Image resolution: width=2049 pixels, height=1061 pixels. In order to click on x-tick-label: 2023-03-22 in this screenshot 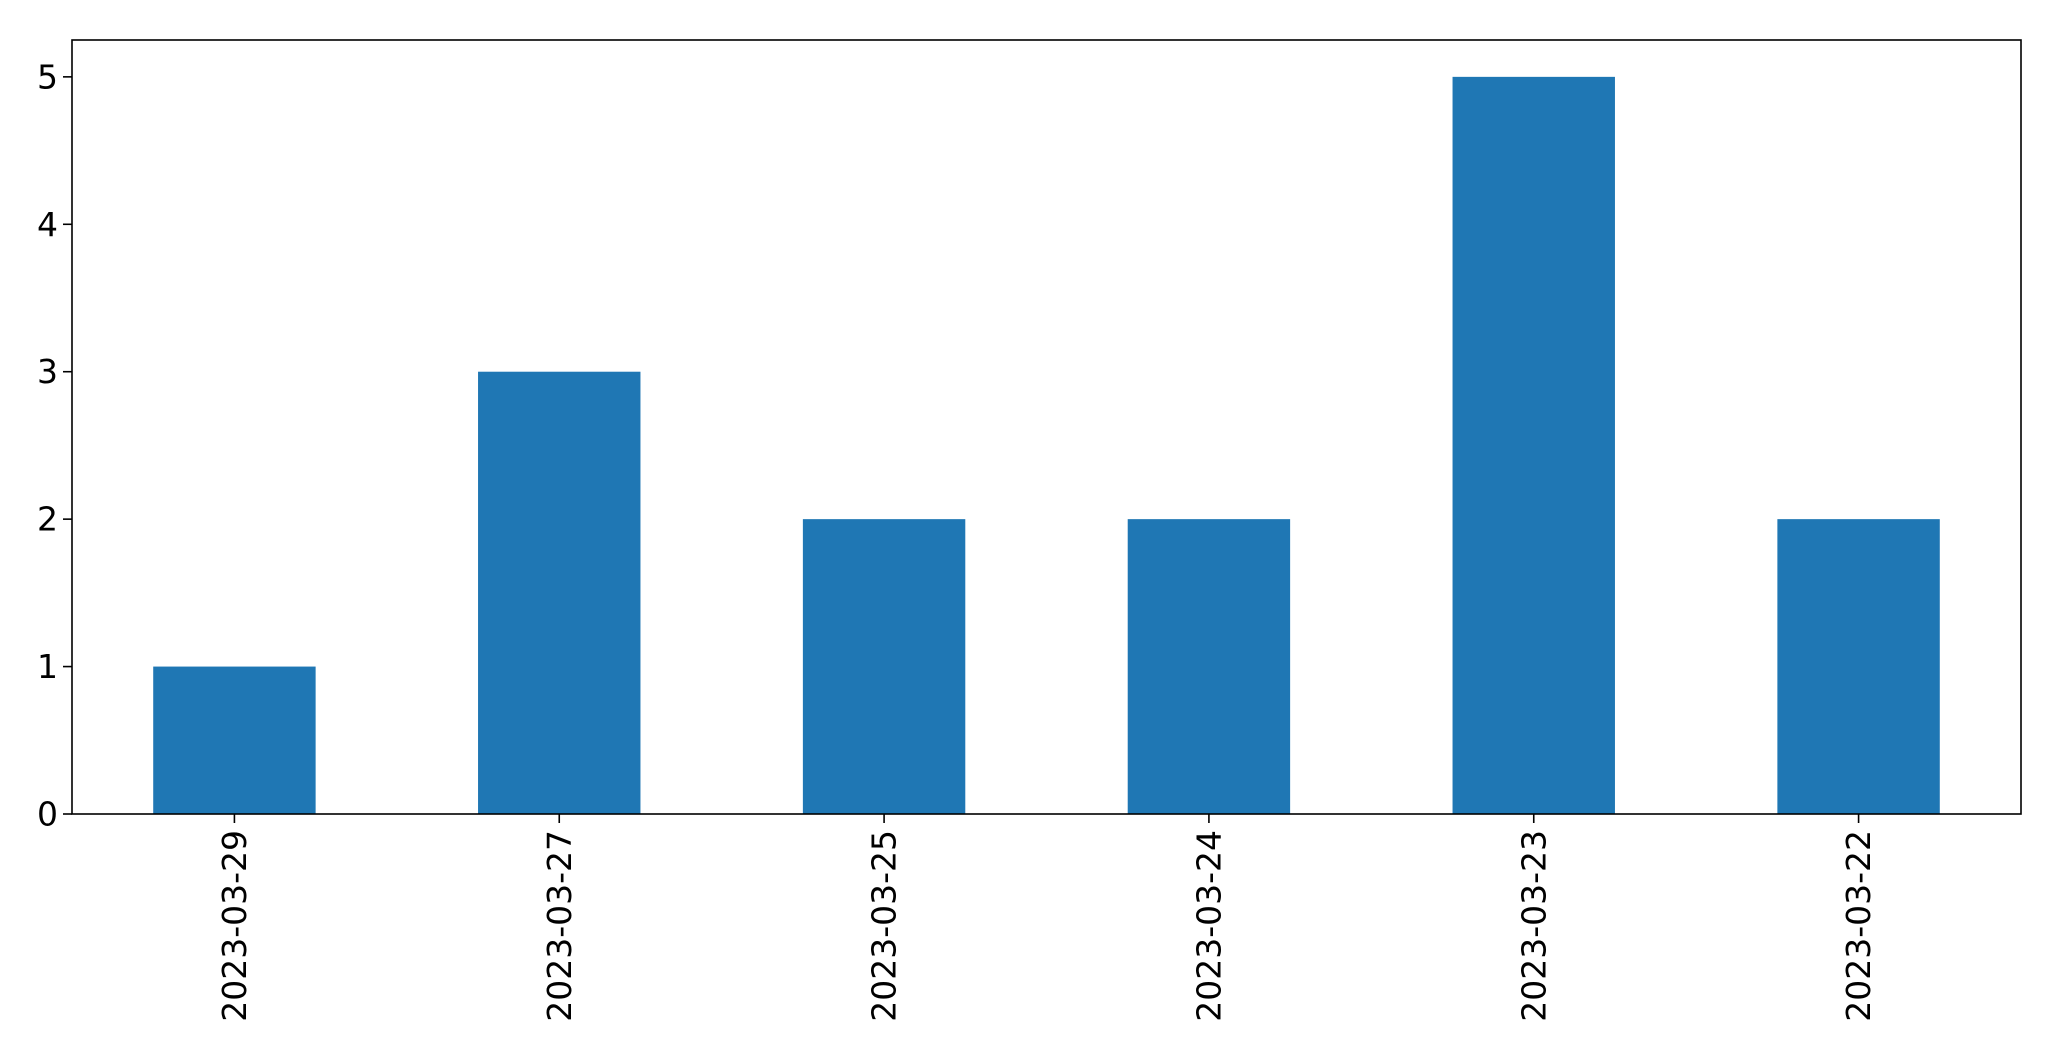, I will do `click(1858, 926)`.